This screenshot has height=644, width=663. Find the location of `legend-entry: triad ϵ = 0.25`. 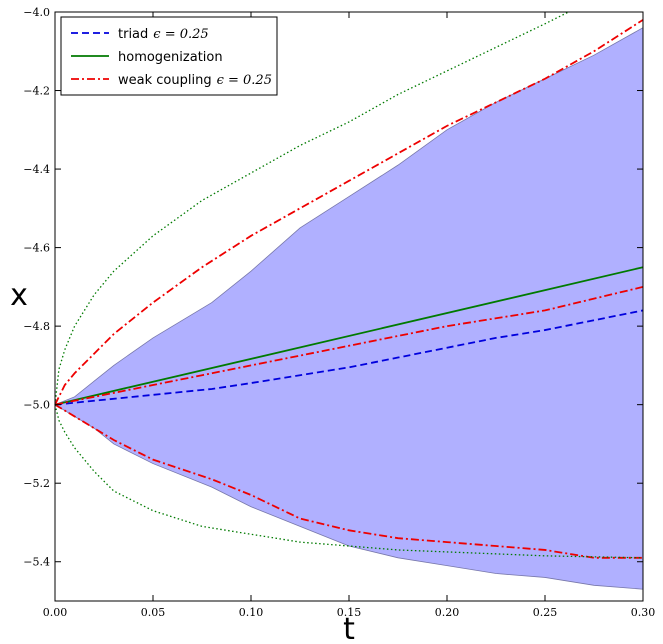

legend-entry: triad ϵ = 0.25 is located at coordinates (163, 34).